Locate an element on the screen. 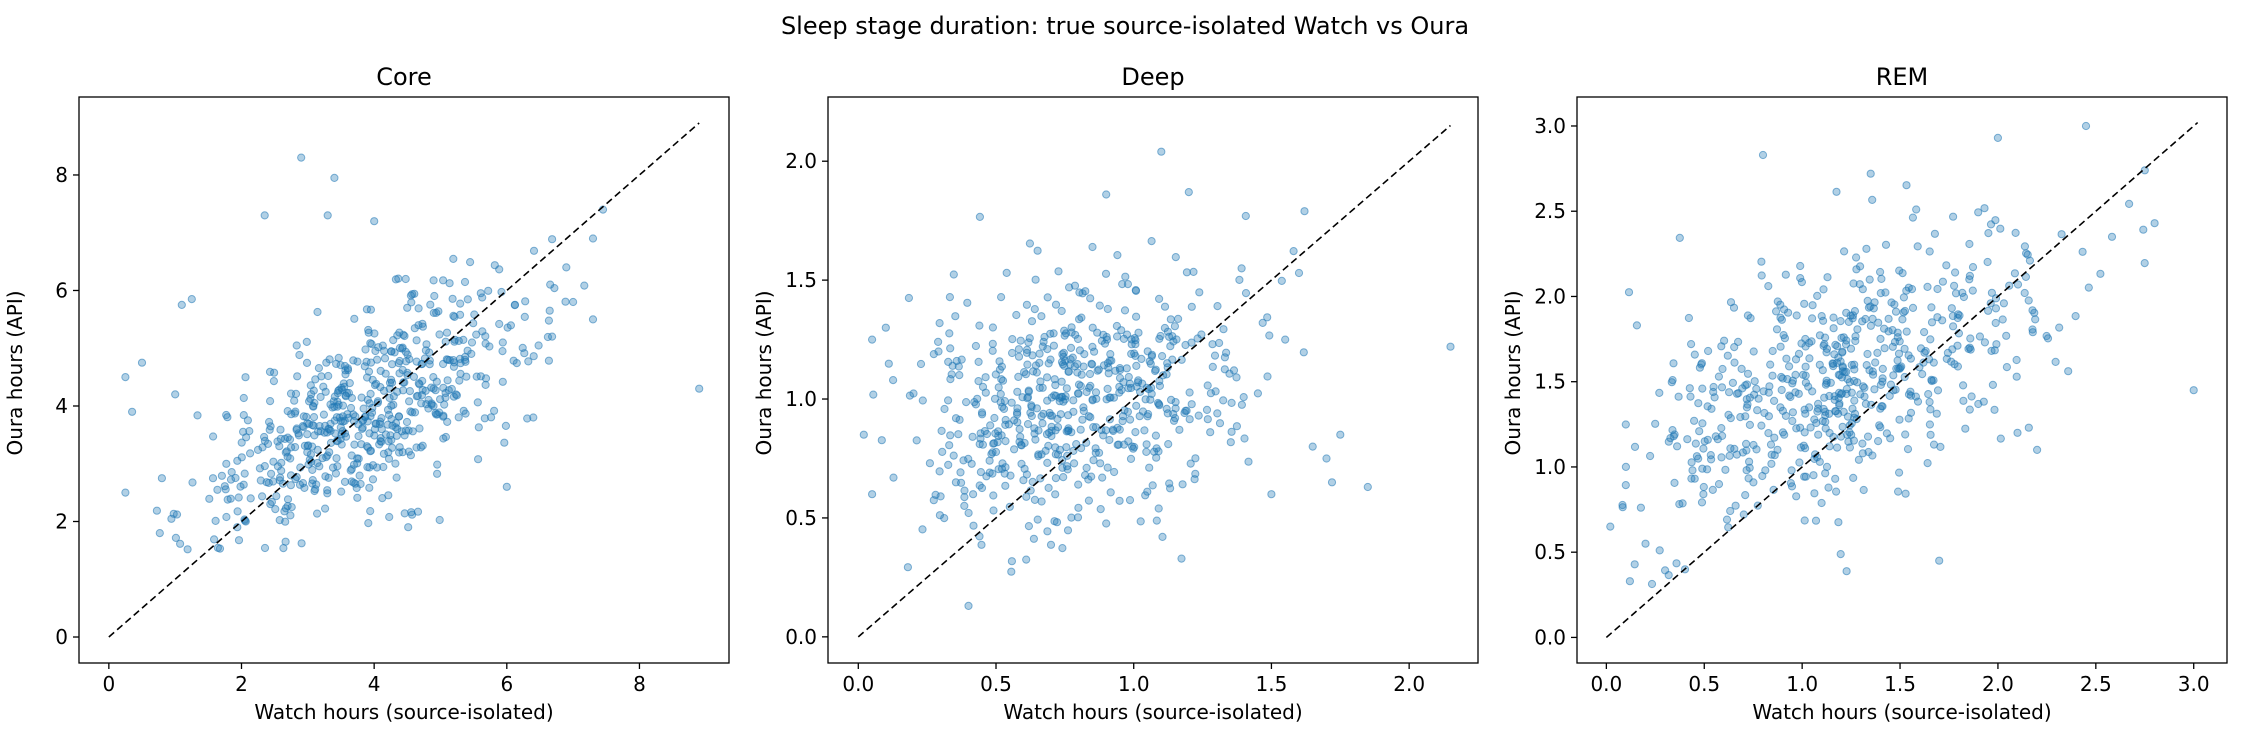 Image resolution: width=2250 pixels, height=750 pixels. y-tick-label: 8 is located at coordinates (61, 175).